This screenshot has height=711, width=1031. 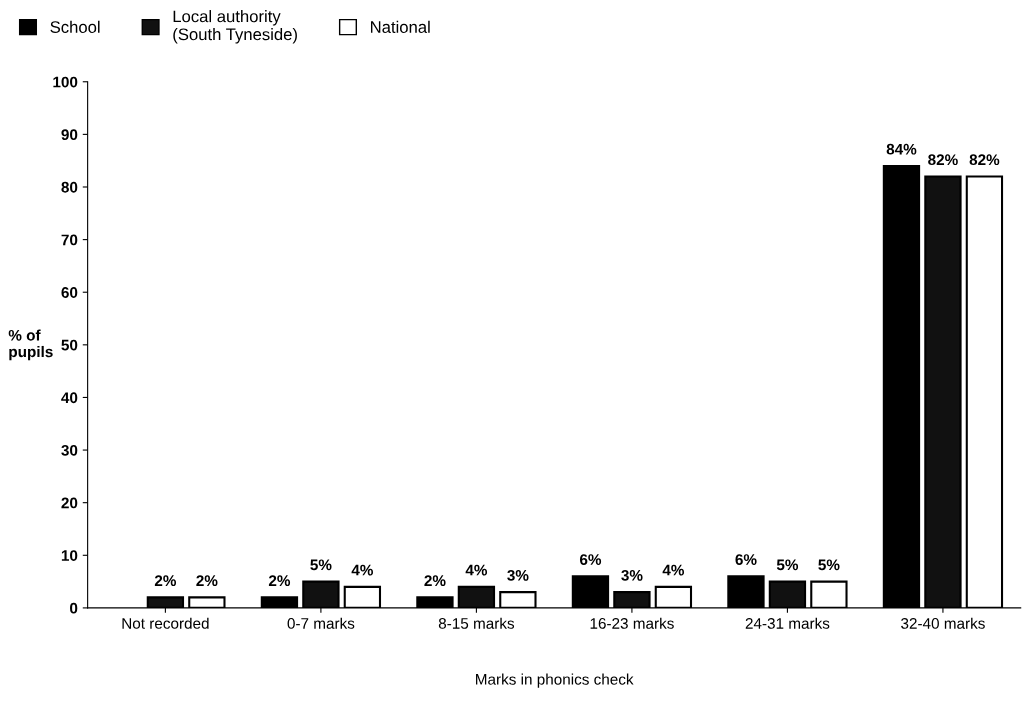 I want to click on x-tick-label: 16-23 marks, so click(x=632, y=623).